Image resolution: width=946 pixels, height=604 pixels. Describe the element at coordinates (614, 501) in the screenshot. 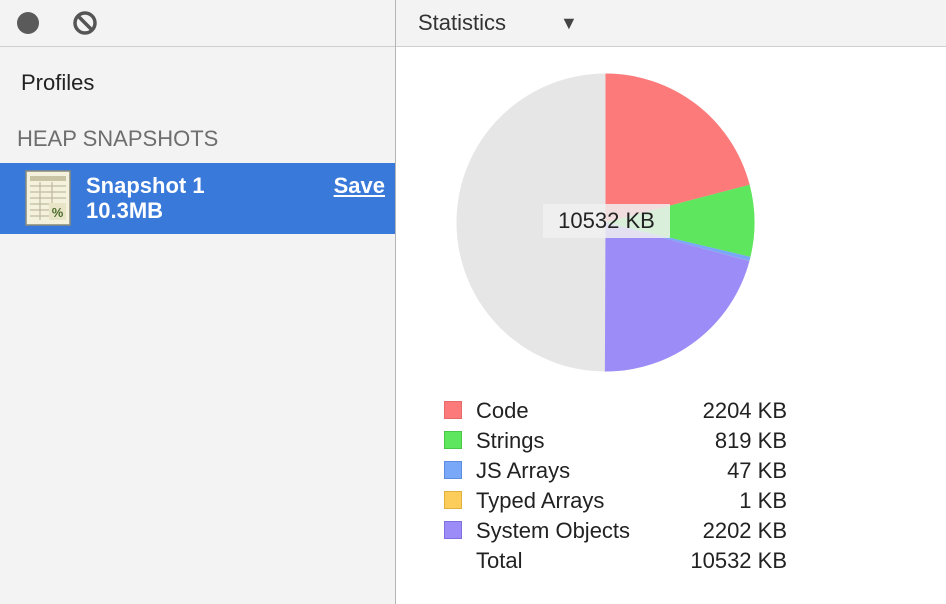

I see `legend-row: Typed Arrays 1 KB` at that location.